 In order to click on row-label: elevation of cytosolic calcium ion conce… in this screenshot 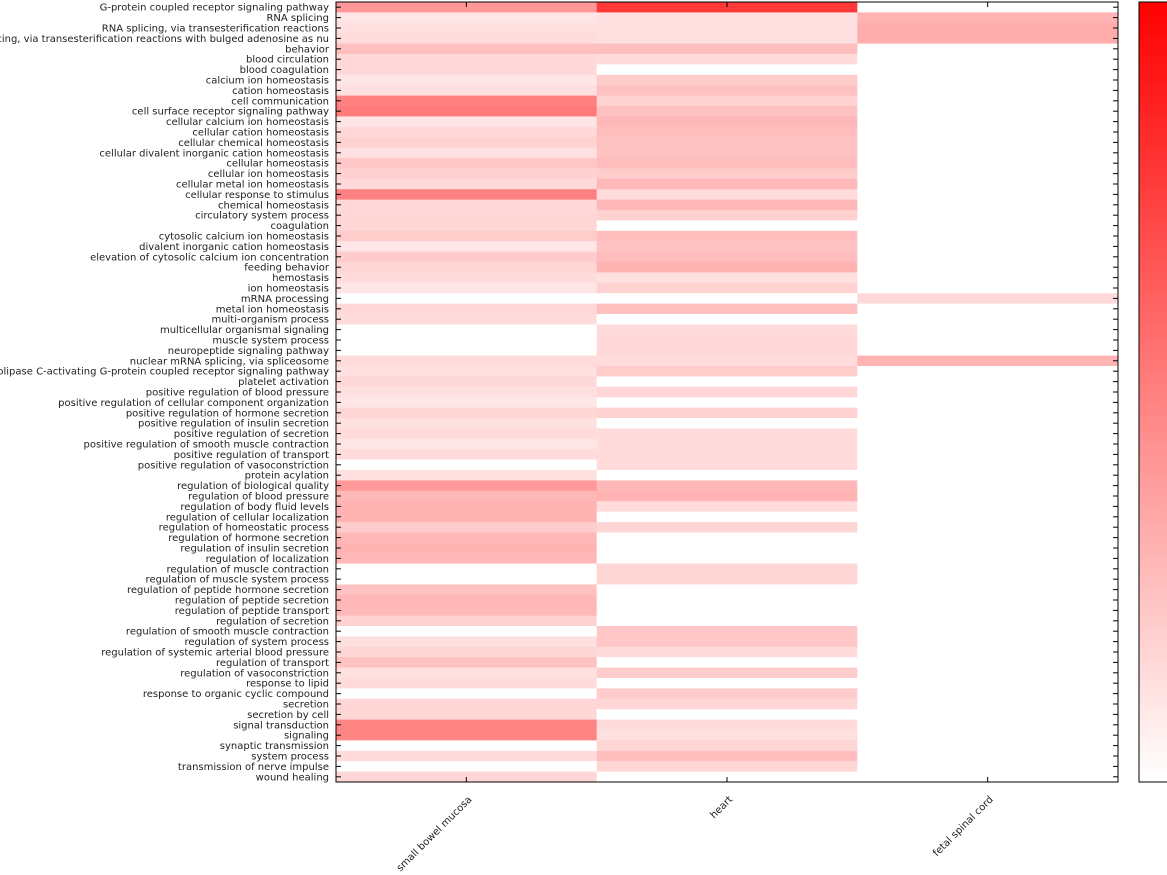, I will do `click(209, 257)`.